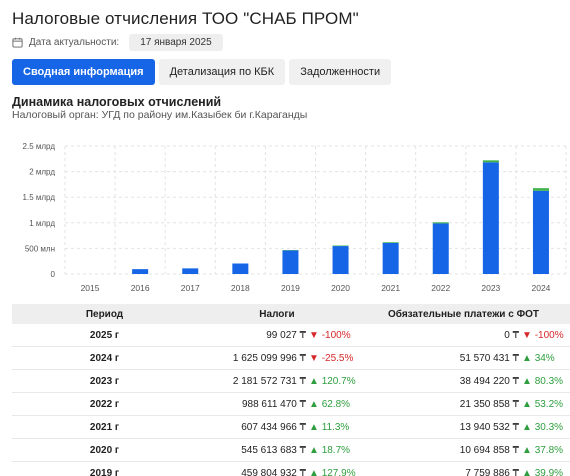  I want to click on cell-period: 2021 г, so click(104, 427).